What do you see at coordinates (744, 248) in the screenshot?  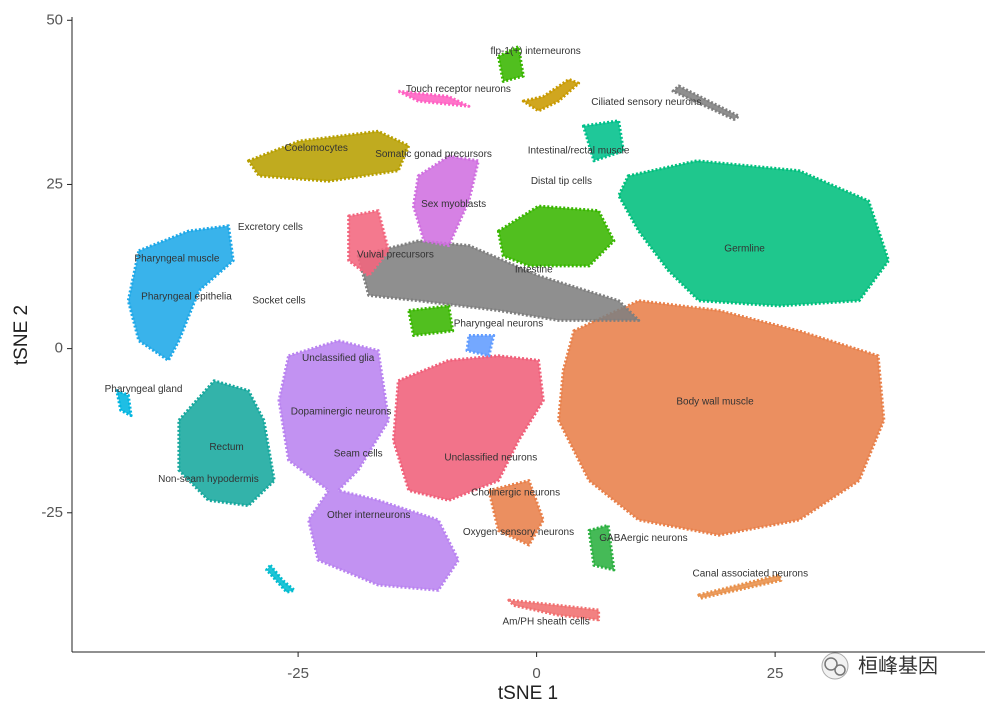 I see `cluster-label: Germline` at bounding box center [744, 248].